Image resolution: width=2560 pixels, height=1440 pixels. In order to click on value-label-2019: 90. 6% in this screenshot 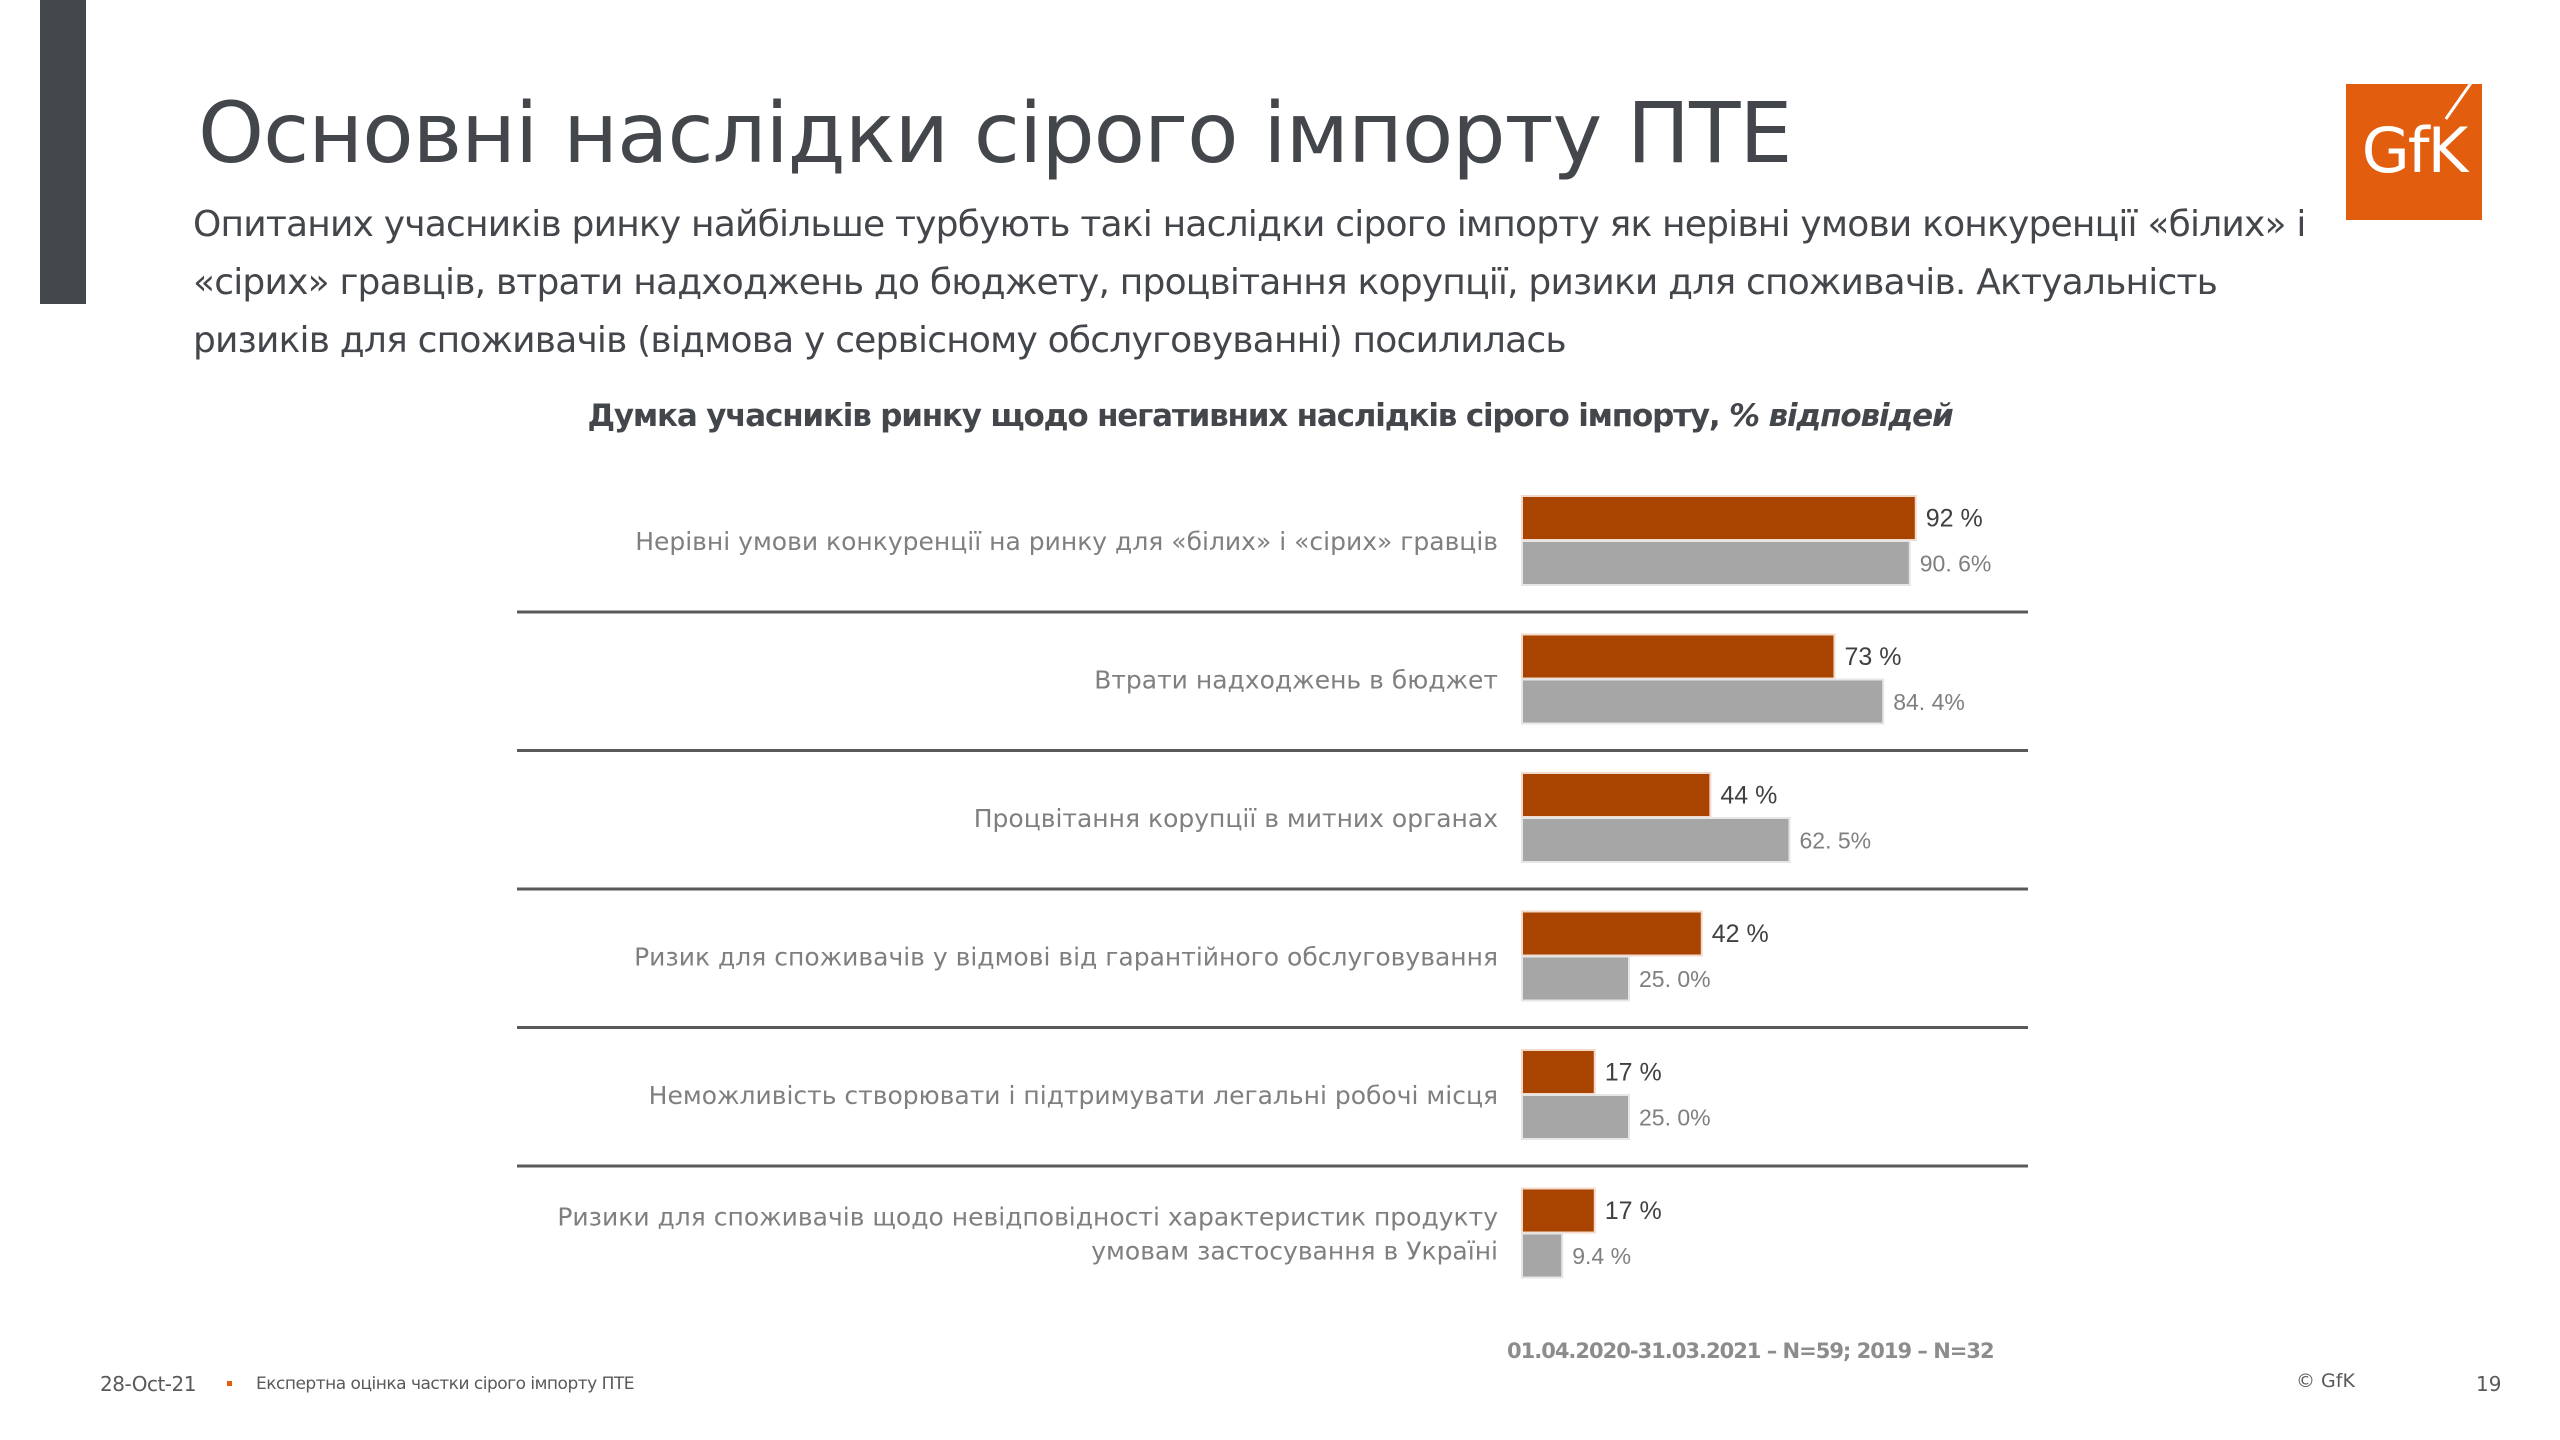, I will do `click(1956, 564)`.